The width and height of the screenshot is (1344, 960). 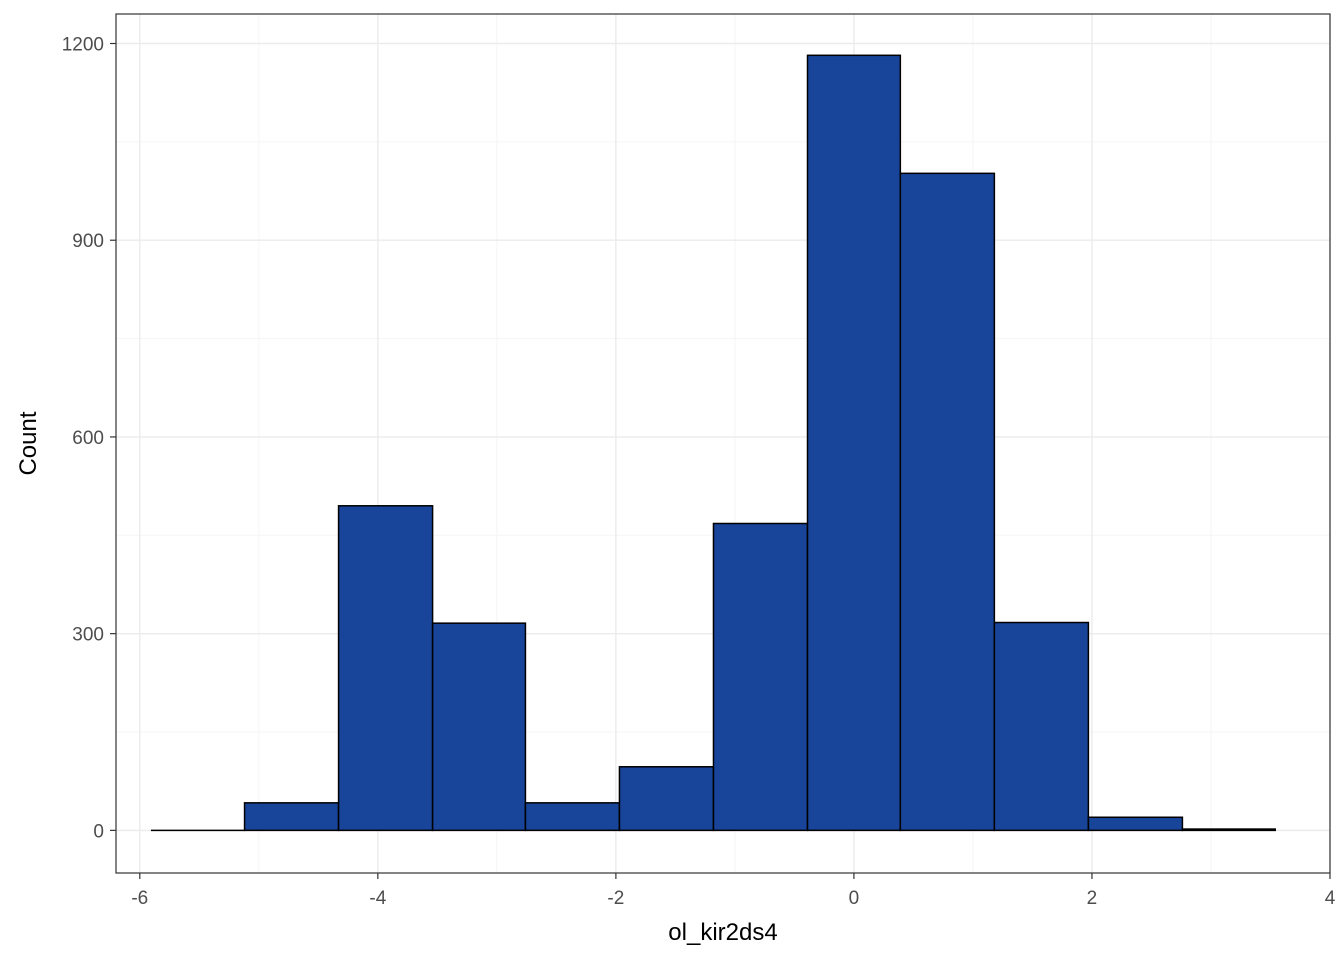 I want to click on x-tick-label: 4, so click(x=1330, y=898).